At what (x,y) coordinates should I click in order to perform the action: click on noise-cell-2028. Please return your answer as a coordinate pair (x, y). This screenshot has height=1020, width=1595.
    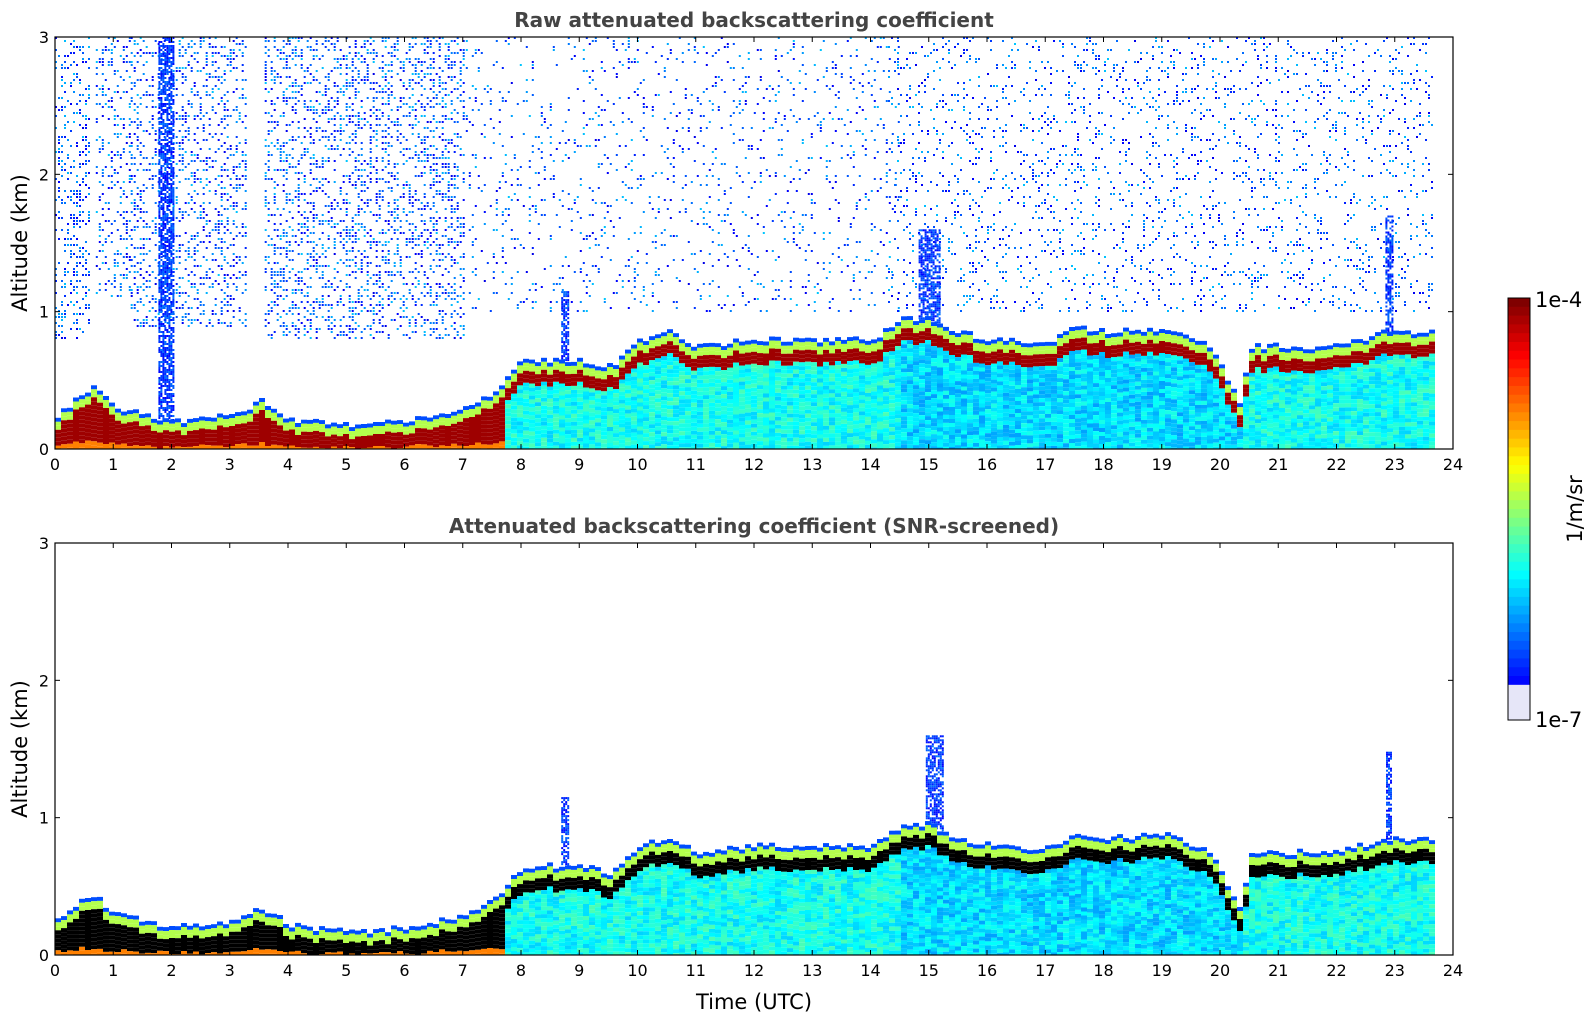
    Looking at the image, I should click on (304, 101).